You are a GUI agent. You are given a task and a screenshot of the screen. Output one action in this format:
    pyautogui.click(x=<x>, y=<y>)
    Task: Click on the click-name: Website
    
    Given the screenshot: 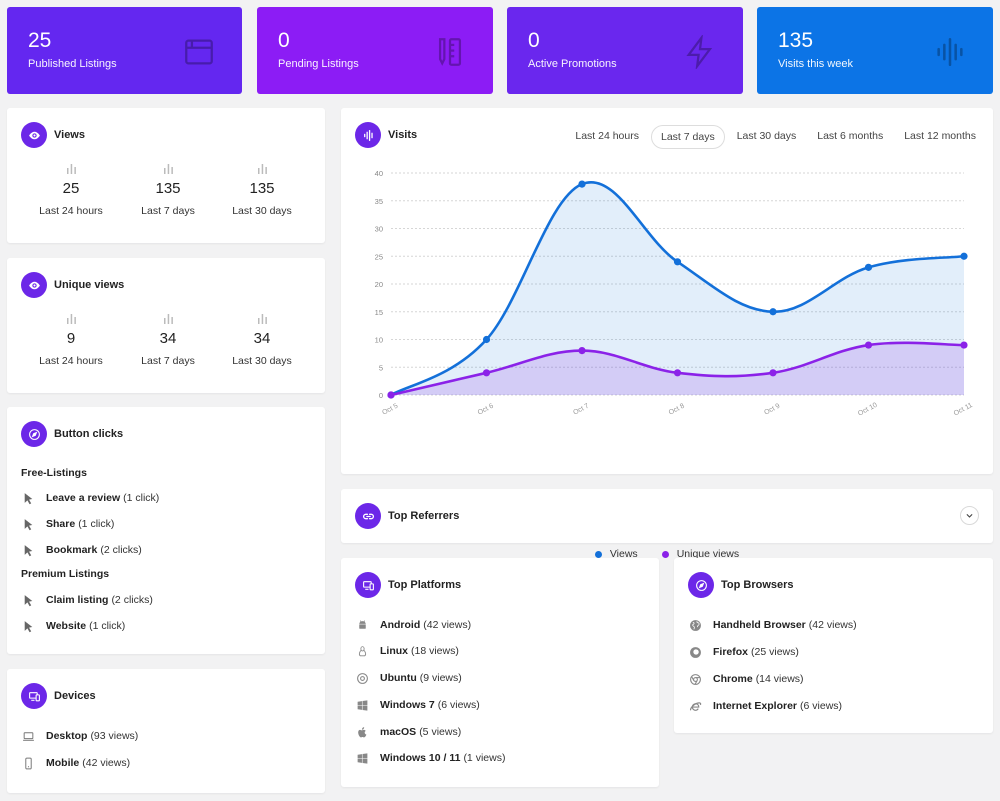 What is the action you would take?
    pyautogui.click(x=66, y=626)
    